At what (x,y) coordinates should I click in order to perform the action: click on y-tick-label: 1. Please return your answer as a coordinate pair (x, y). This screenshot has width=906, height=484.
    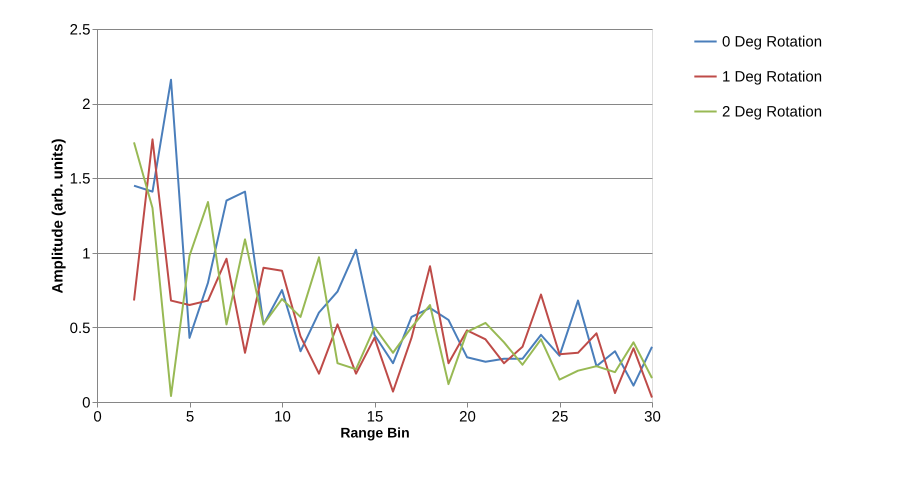
    Looking at the image, I should click on (86, 253).